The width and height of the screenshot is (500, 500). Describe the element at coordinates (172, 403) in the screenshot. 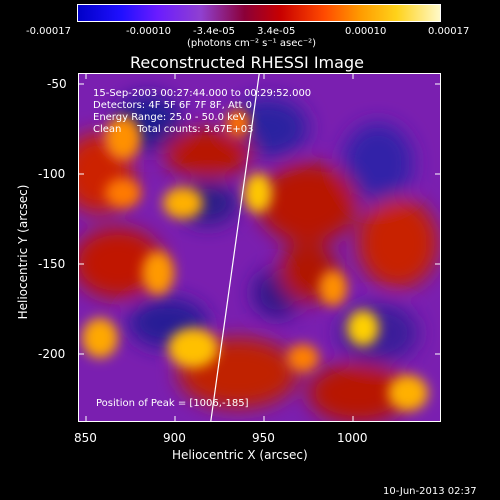

I see `peak-position-label: Position of Peak = [1006,-185]` at that location.